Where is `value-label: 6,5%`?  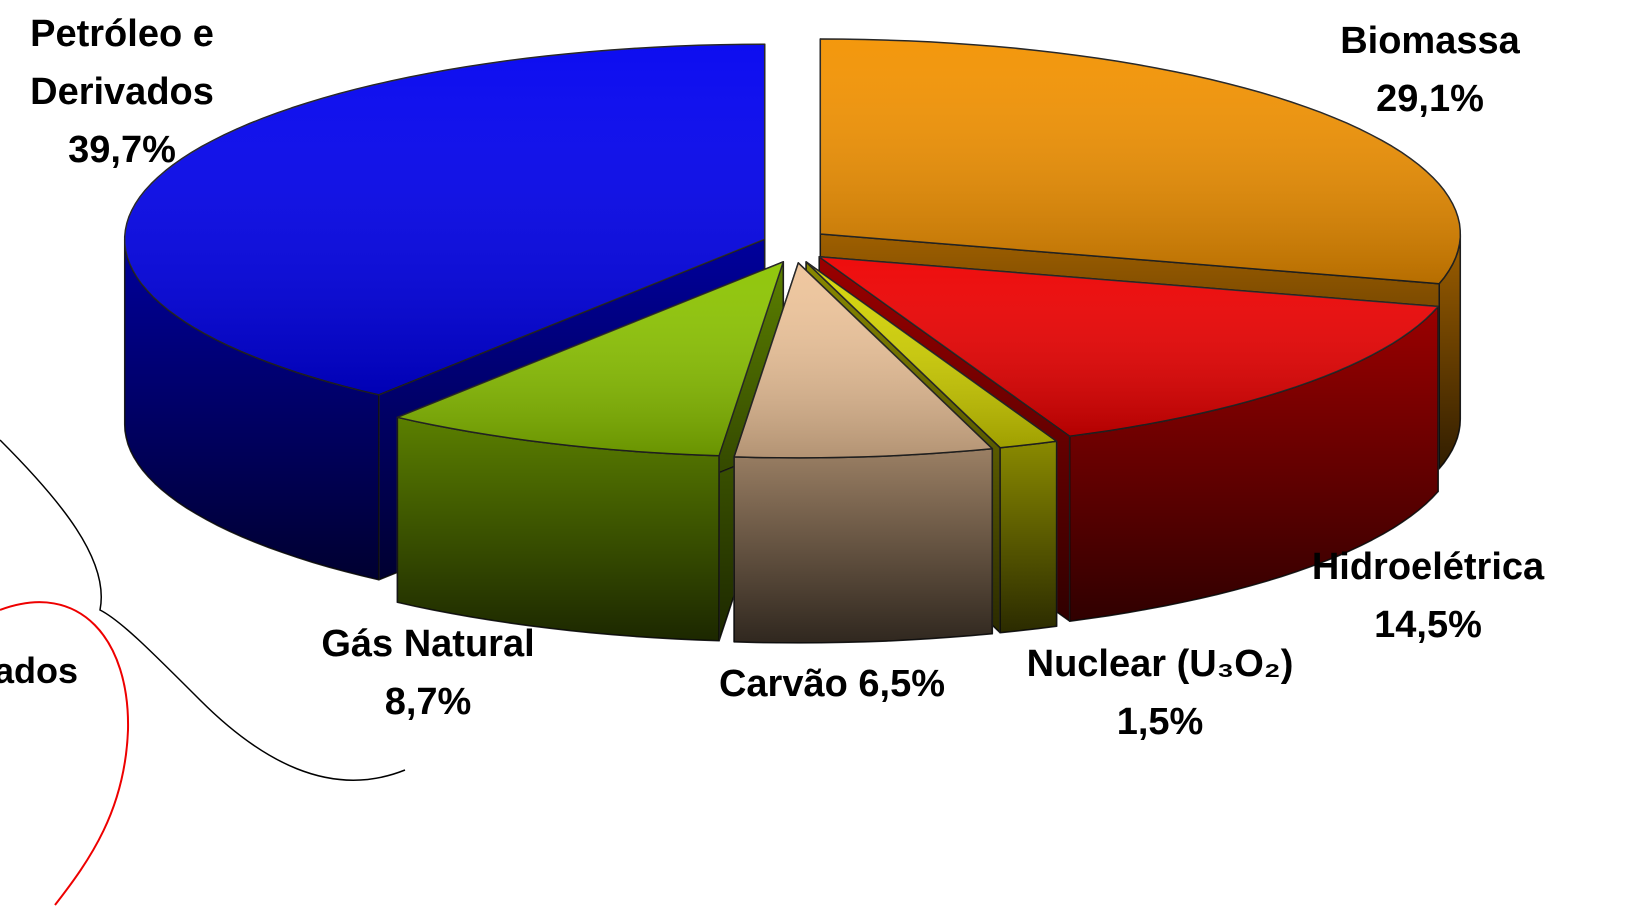
value-label: 6,5% is located at coordinates (902, 684).